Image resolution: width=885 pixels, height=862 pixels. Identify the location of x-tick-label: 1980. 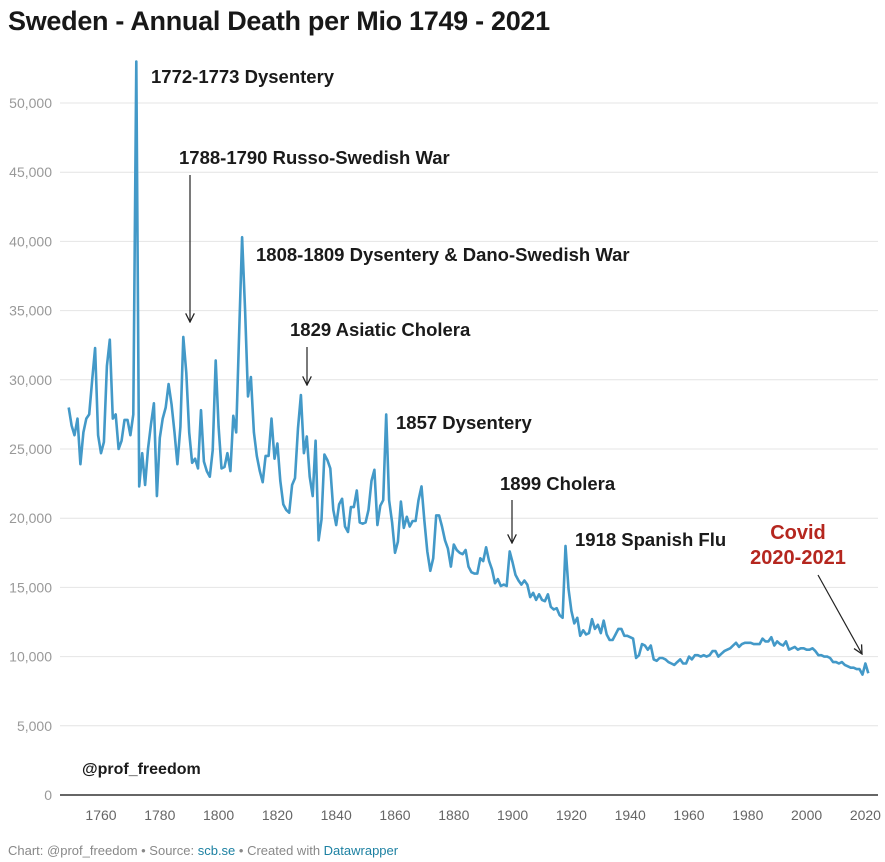
(747, 815).